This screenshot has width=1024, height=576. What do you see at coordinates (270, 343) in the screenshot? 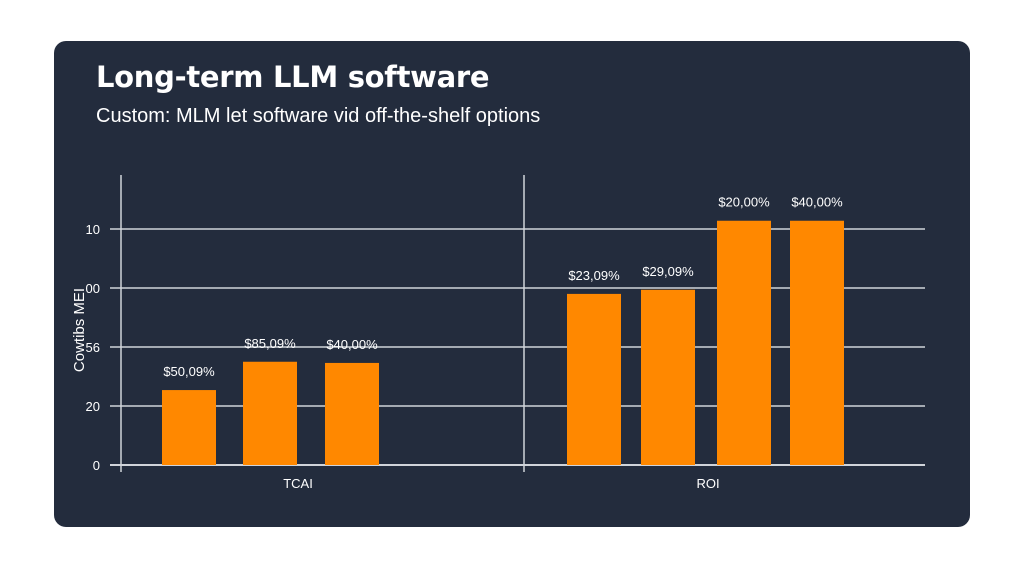
I see `data-label: $85,09%` at bounding box center [270, 343].